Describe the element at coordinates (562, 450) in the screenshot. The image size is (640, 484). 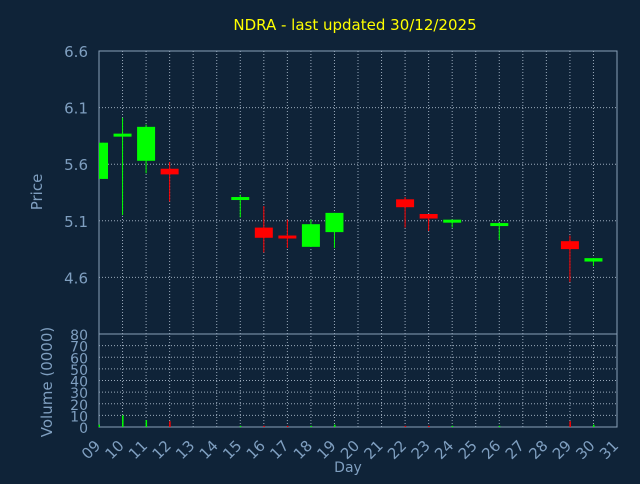
I see `x-tick-label: 29` at that location.